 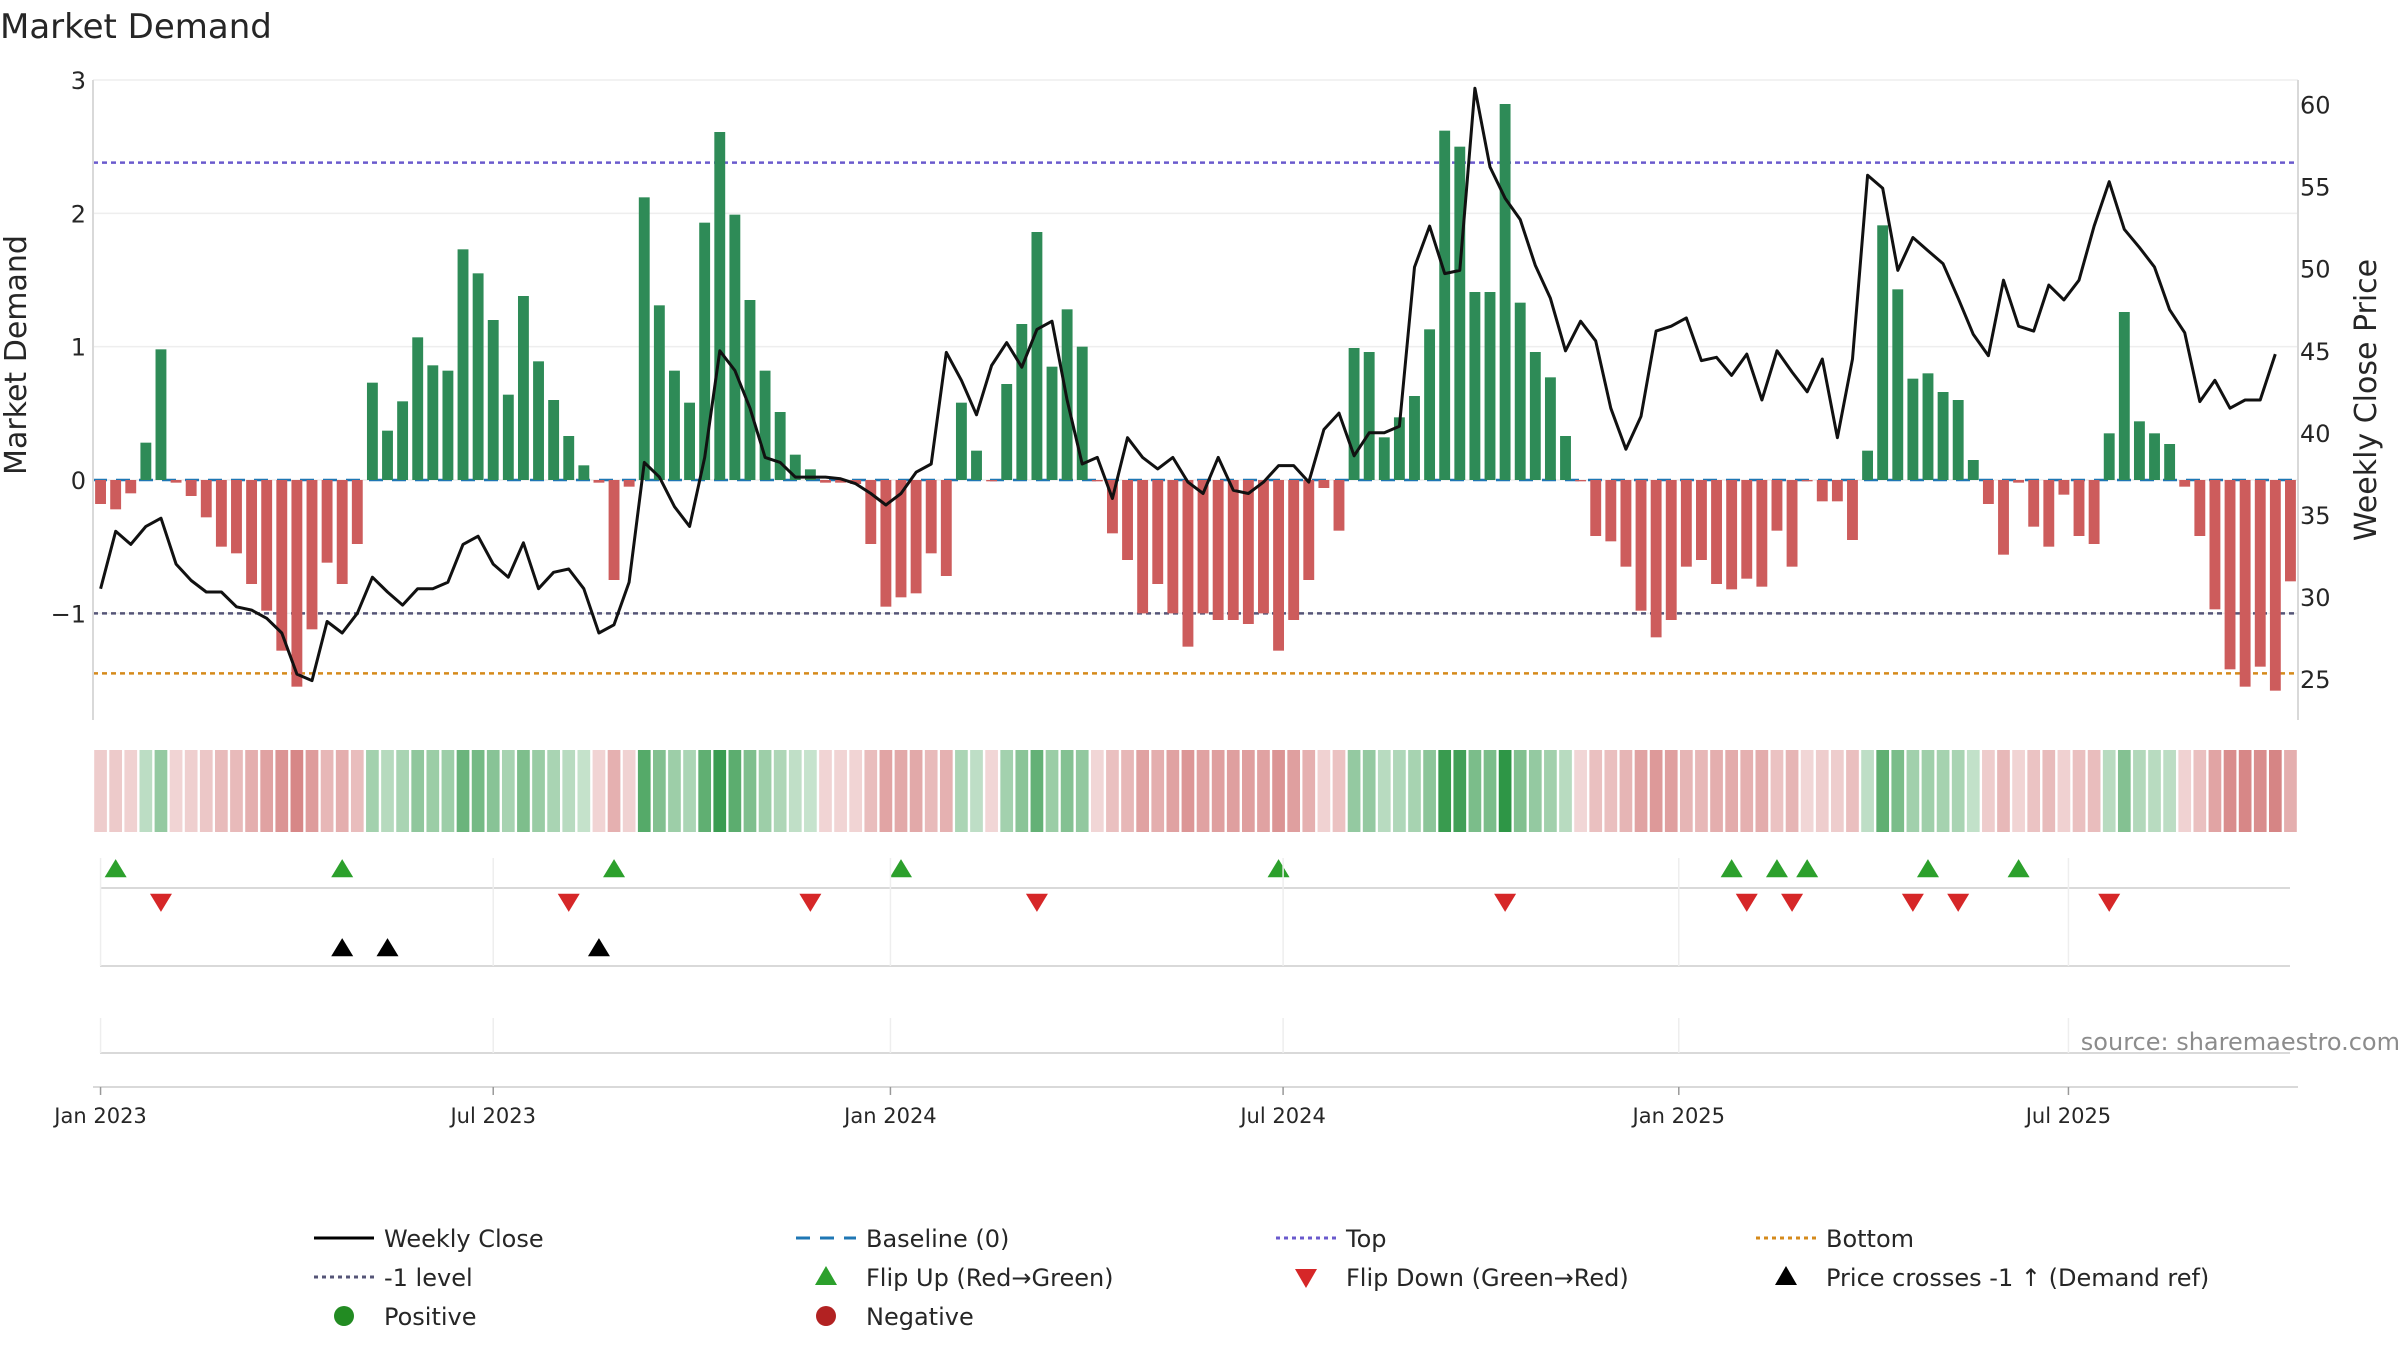 I want to click on y-tick-left: 1, so click(x=78, y=348).